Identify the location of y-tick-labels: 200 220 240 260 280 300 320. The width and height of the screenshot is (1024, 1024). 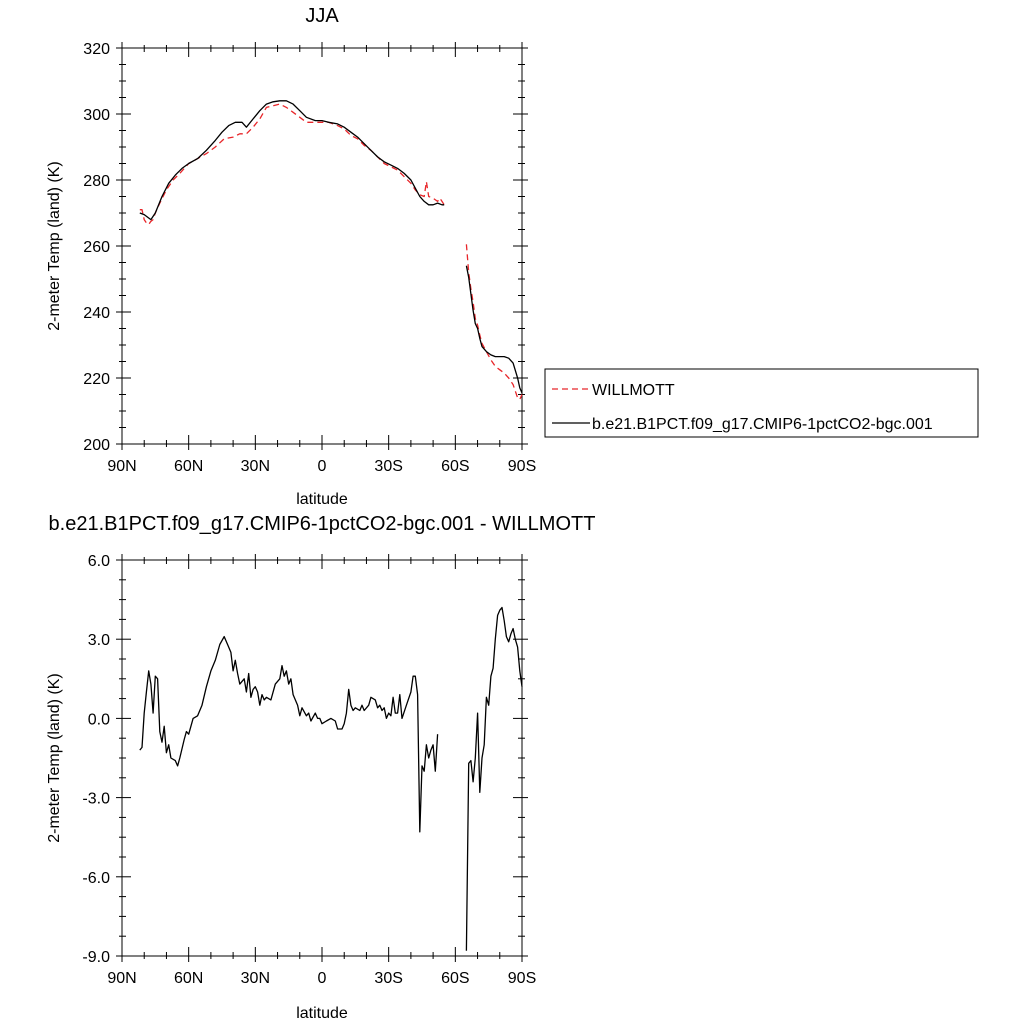
(96, 247).